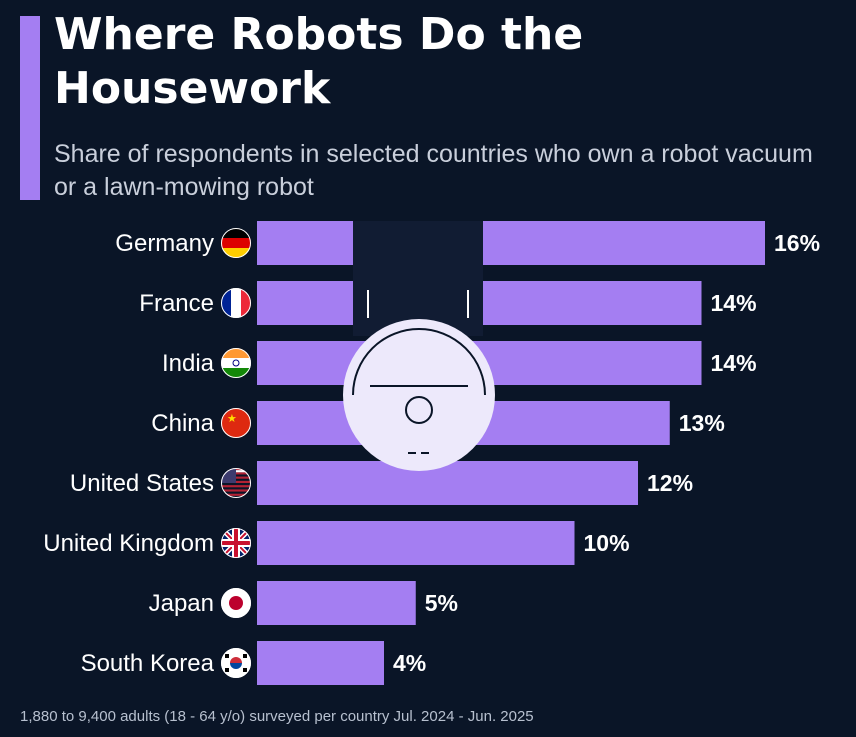  What do you see at coordinates (30, 108) in the screenshot?
I see `title-accent-bar` at bounding box center [30, 108].